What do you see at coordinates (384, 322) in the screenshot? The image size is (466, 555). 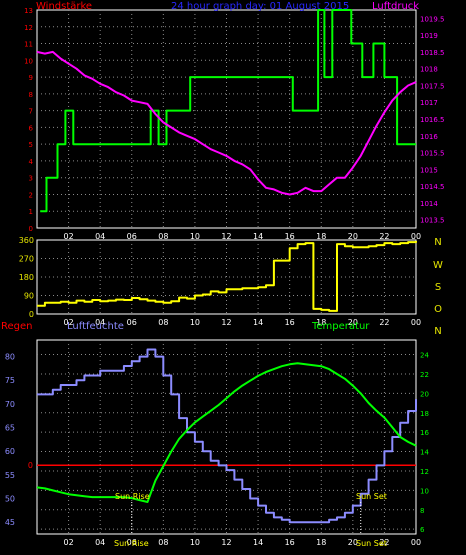 I see `wind-direction-x-tick-label: 22` at bounding box center [384, 322].